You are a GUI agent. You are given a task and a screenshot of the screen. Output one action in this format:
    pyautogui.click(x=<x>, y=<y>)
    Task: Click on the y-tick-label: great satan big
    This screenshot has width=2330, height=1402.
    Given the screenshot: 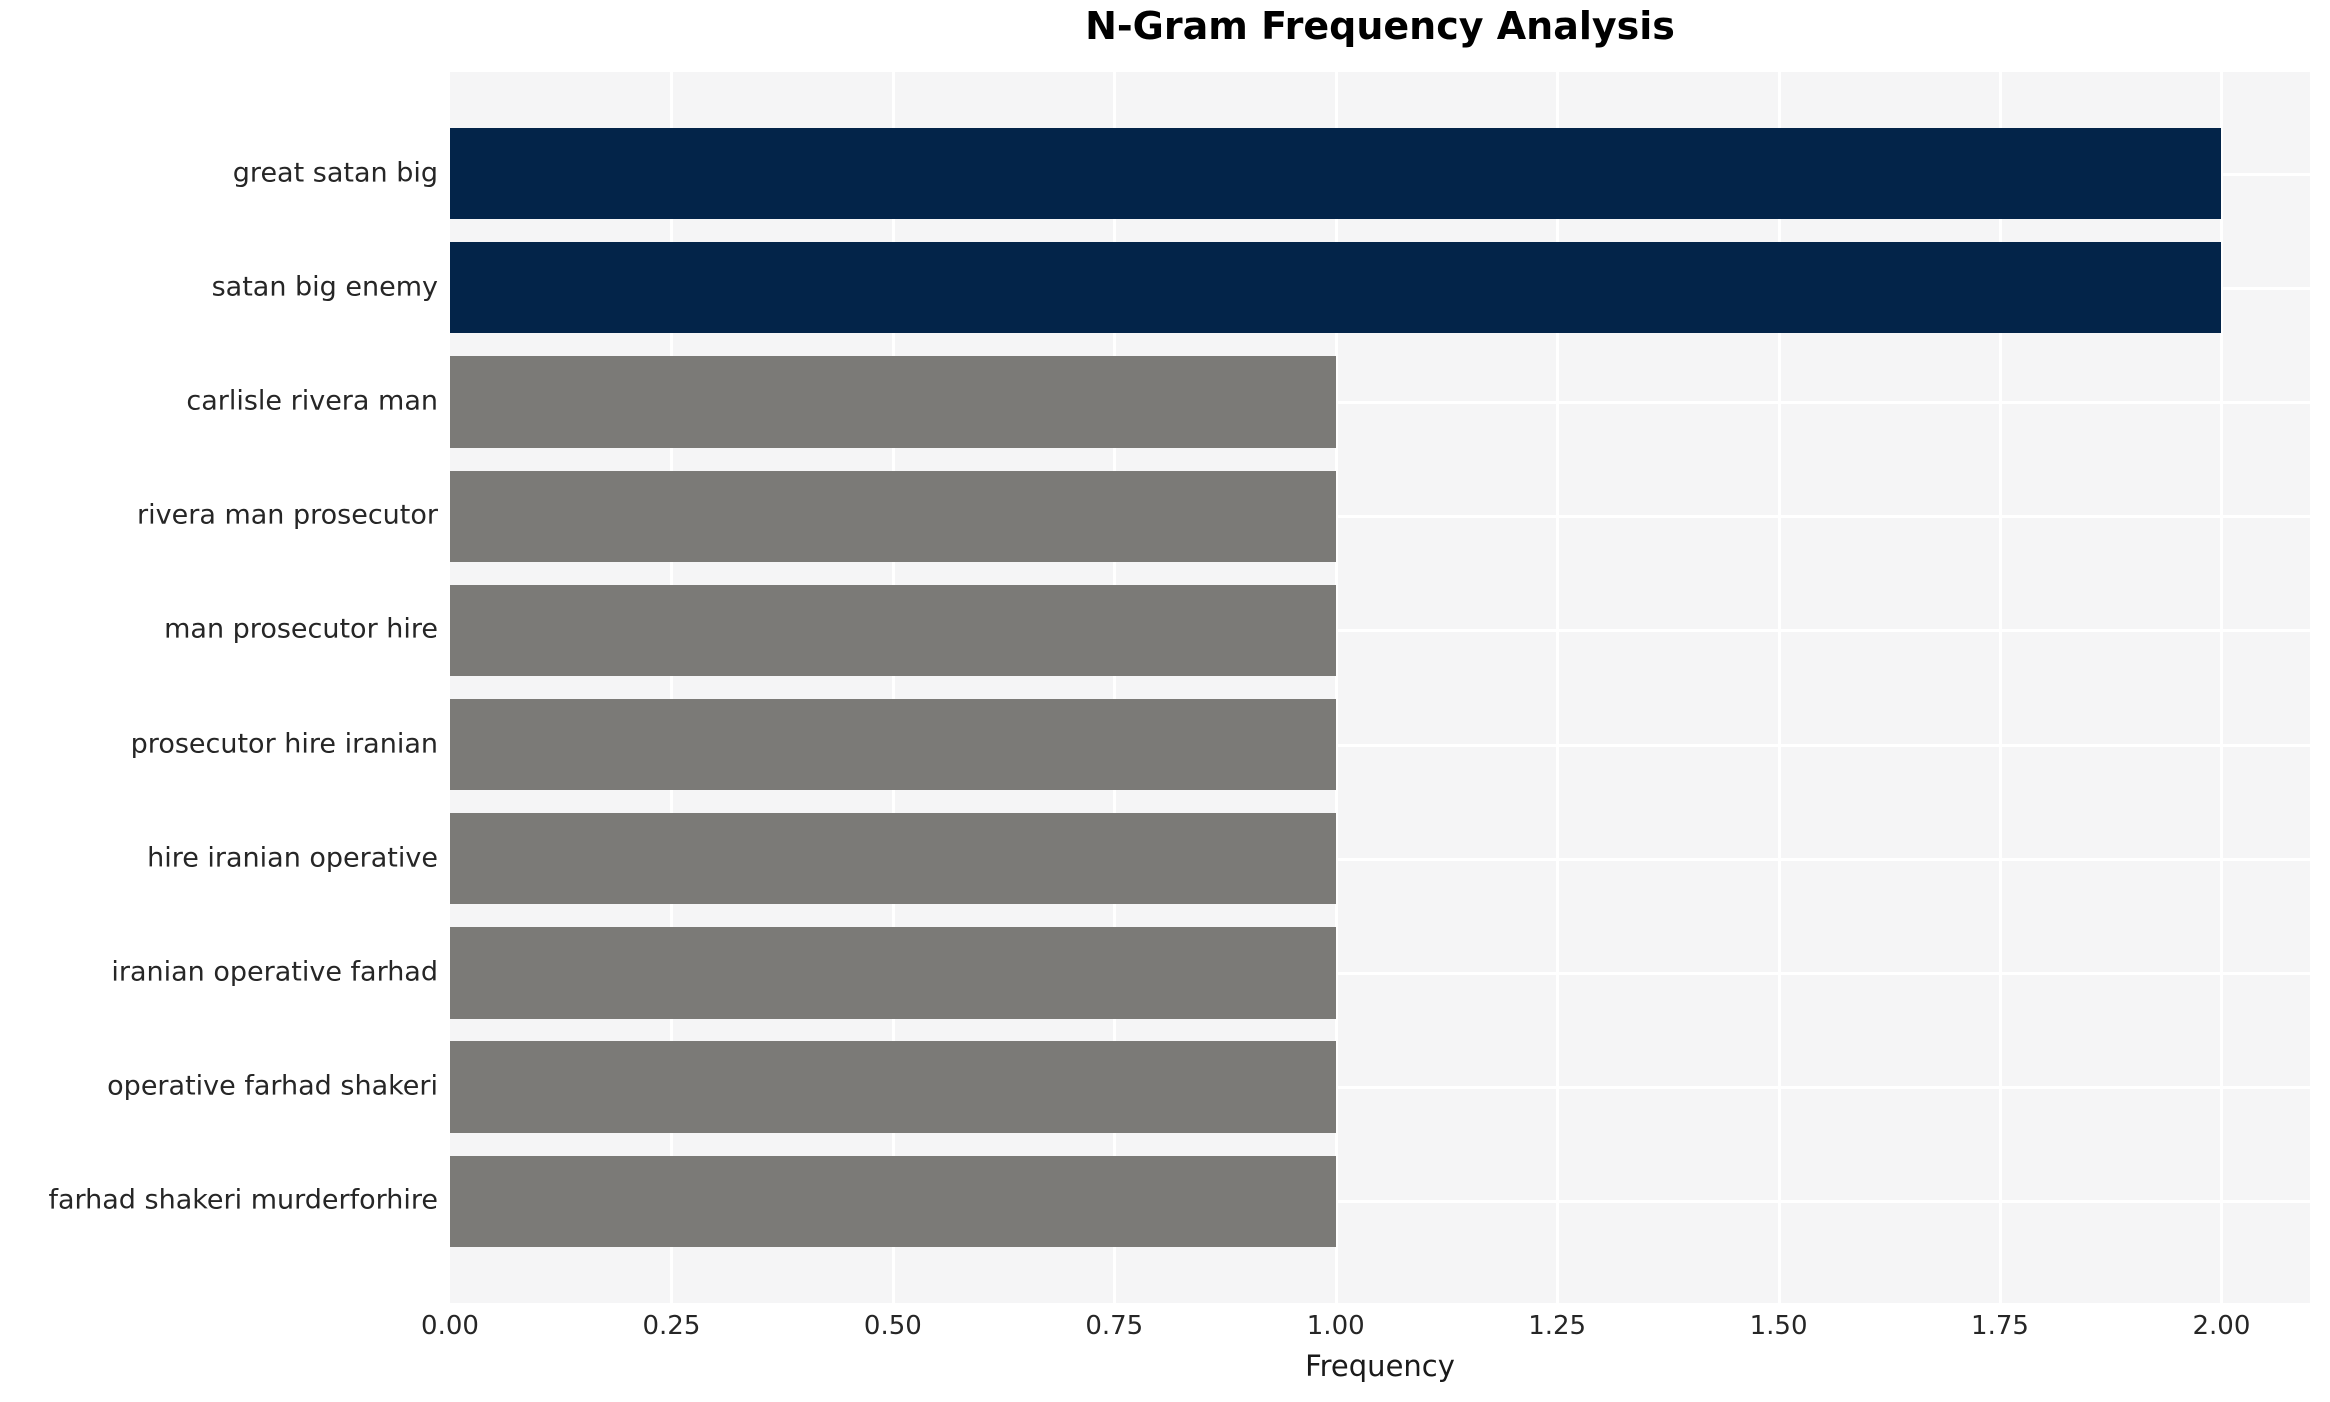 What is the action you would take?
    pyautogui.click(x=335, y=172)
    